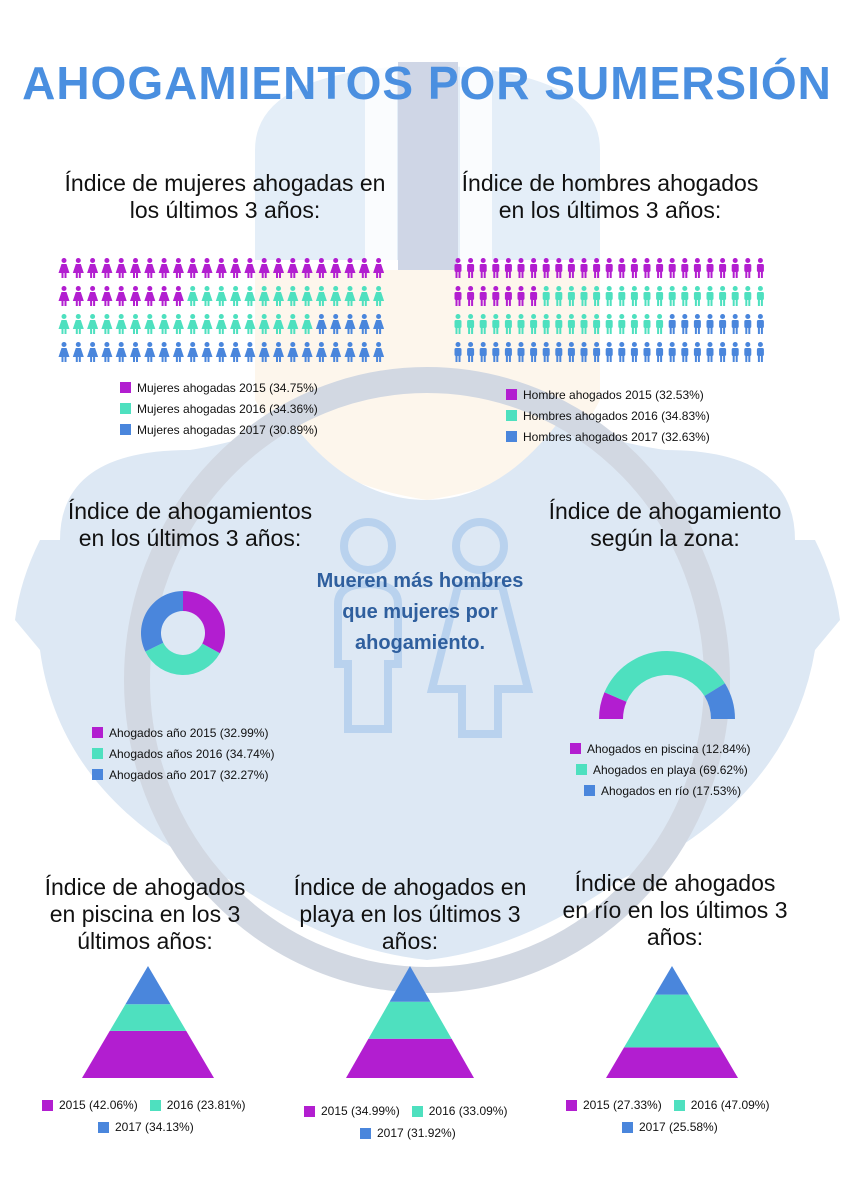  What do you see at coordinates (157, 1105) in the screenshot?
I see `pool-legend-row-1: 2015 (42.06%) 2016 (23.81%)` at bounding box center [157, 1105].